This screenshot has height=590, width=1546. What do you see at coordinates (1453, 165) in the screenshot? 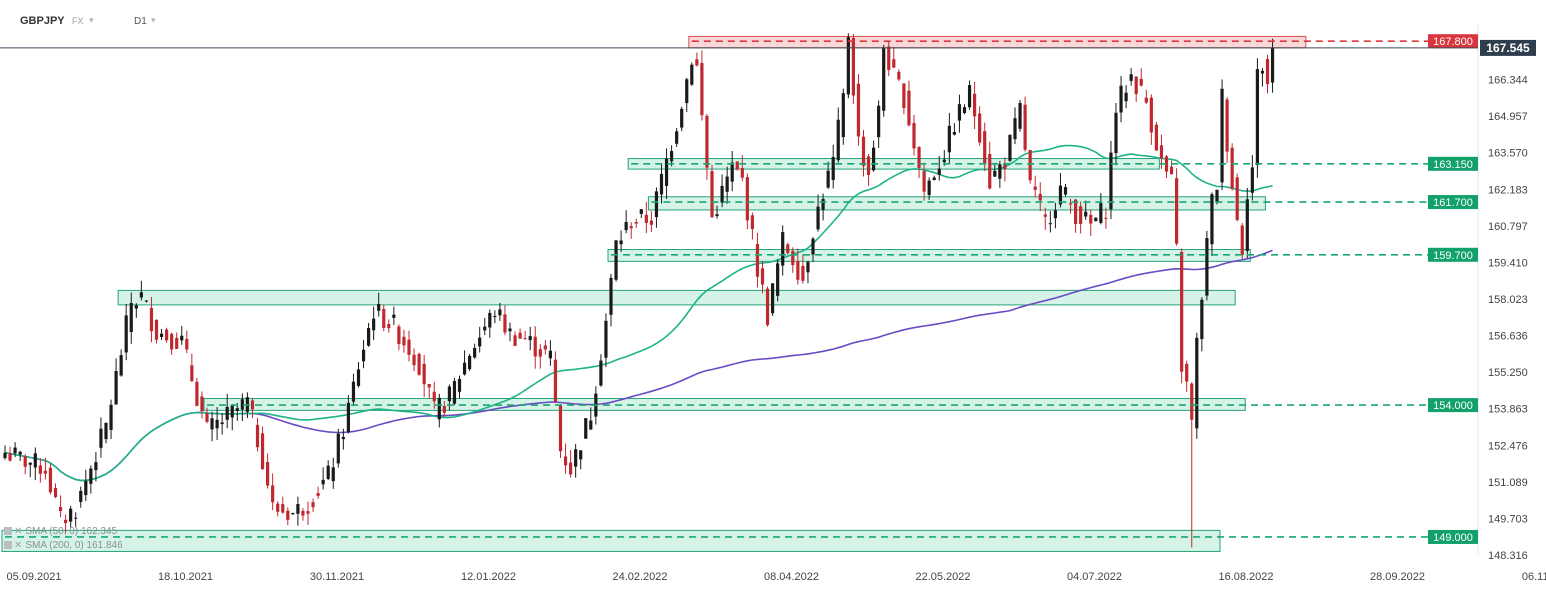
I see `level-label: 163.150` at bounding box center [1453, 165].